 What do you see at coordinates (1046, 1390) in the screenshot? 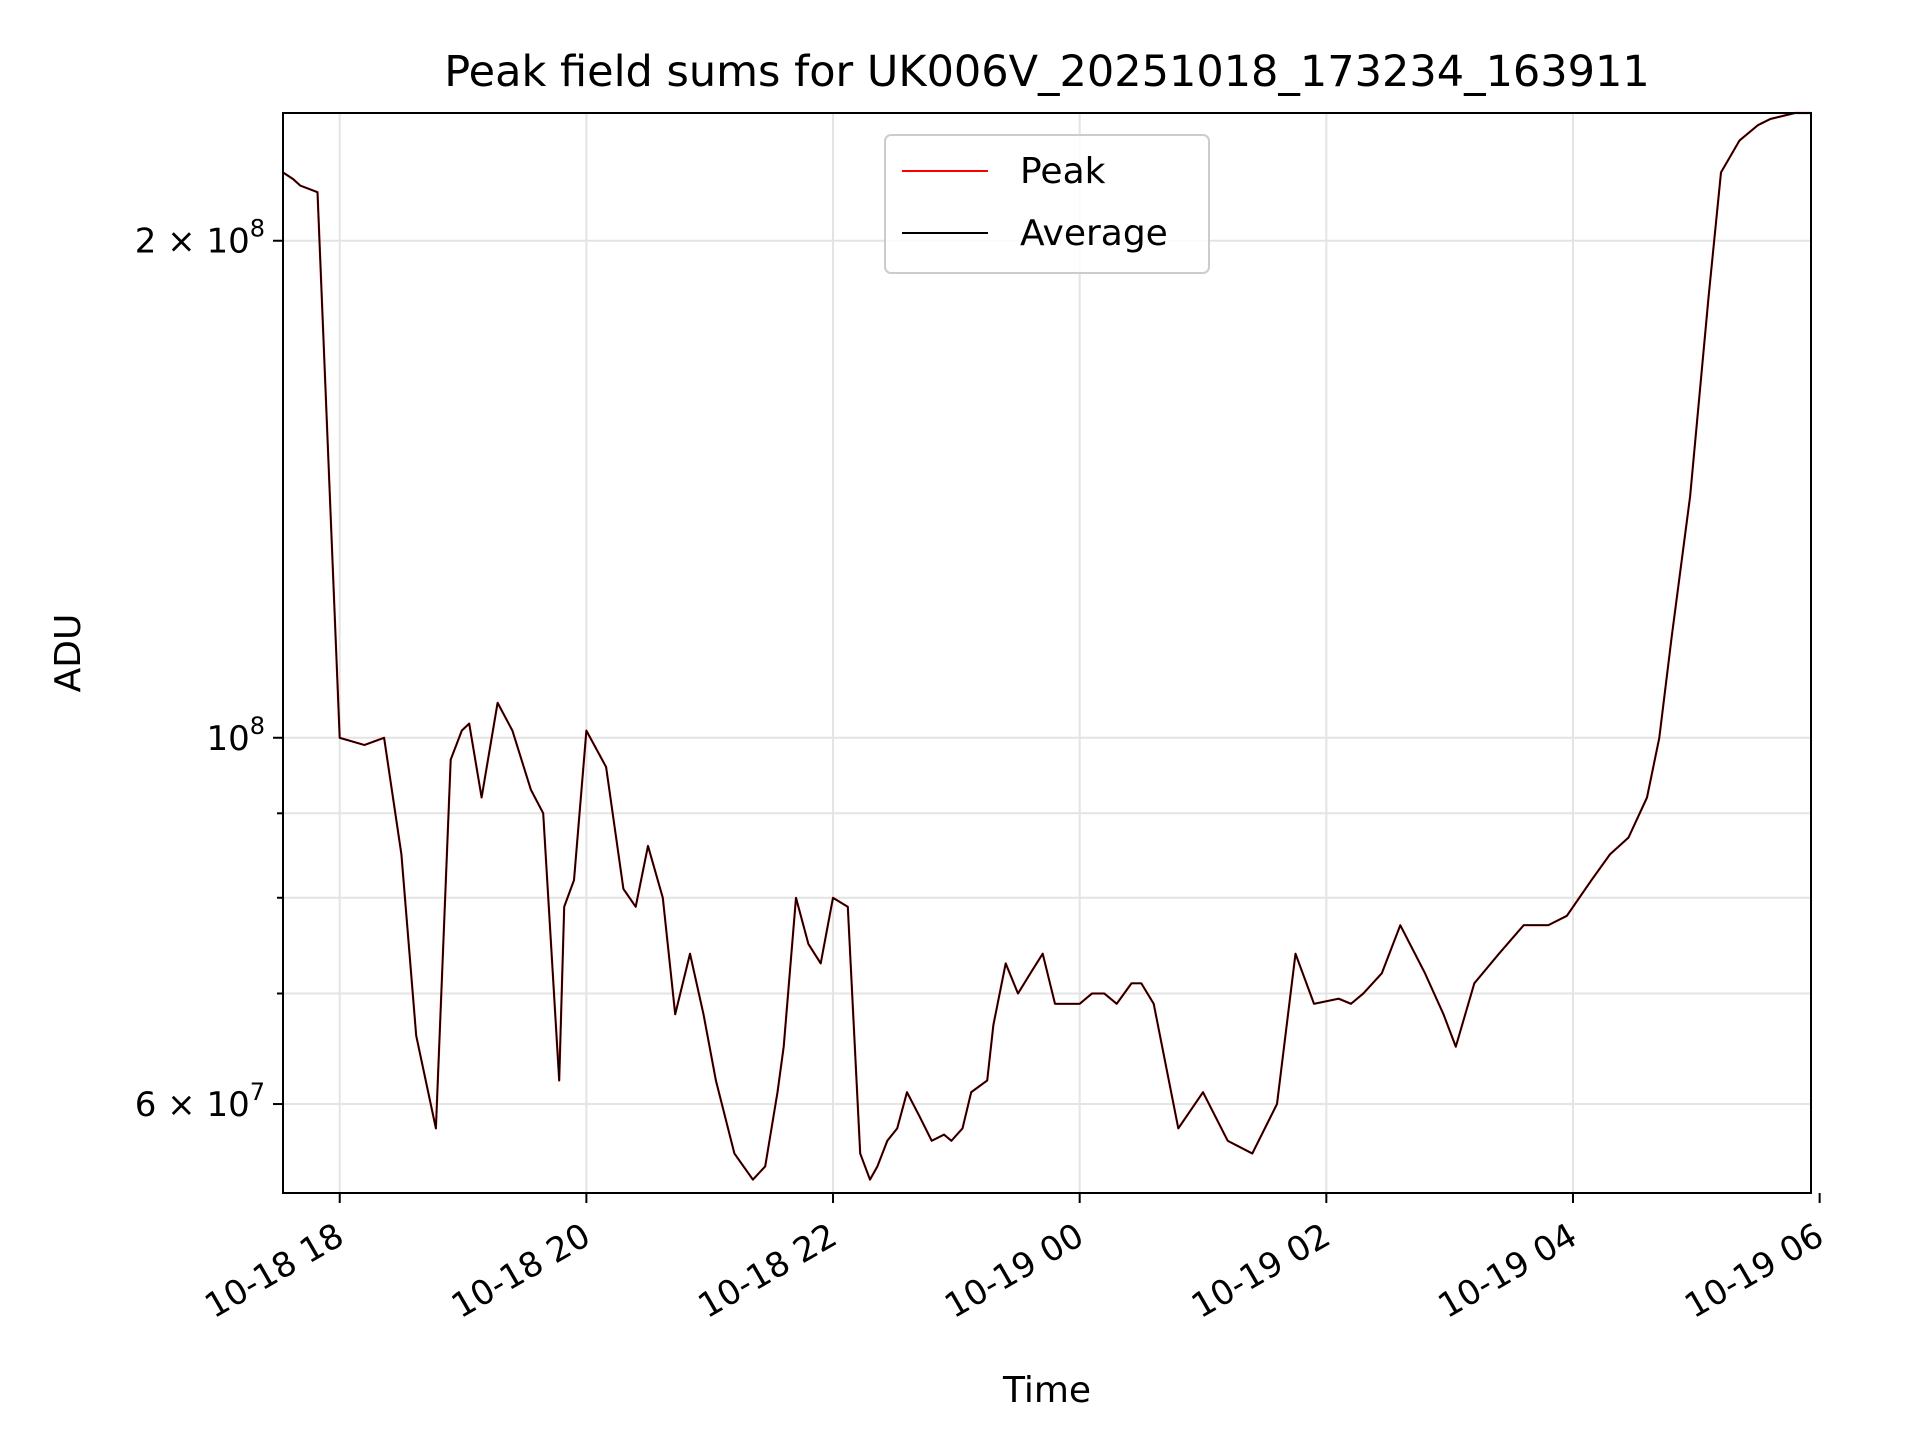
I see `x-axis-label: Time` at bounding box center [1046, 1390].